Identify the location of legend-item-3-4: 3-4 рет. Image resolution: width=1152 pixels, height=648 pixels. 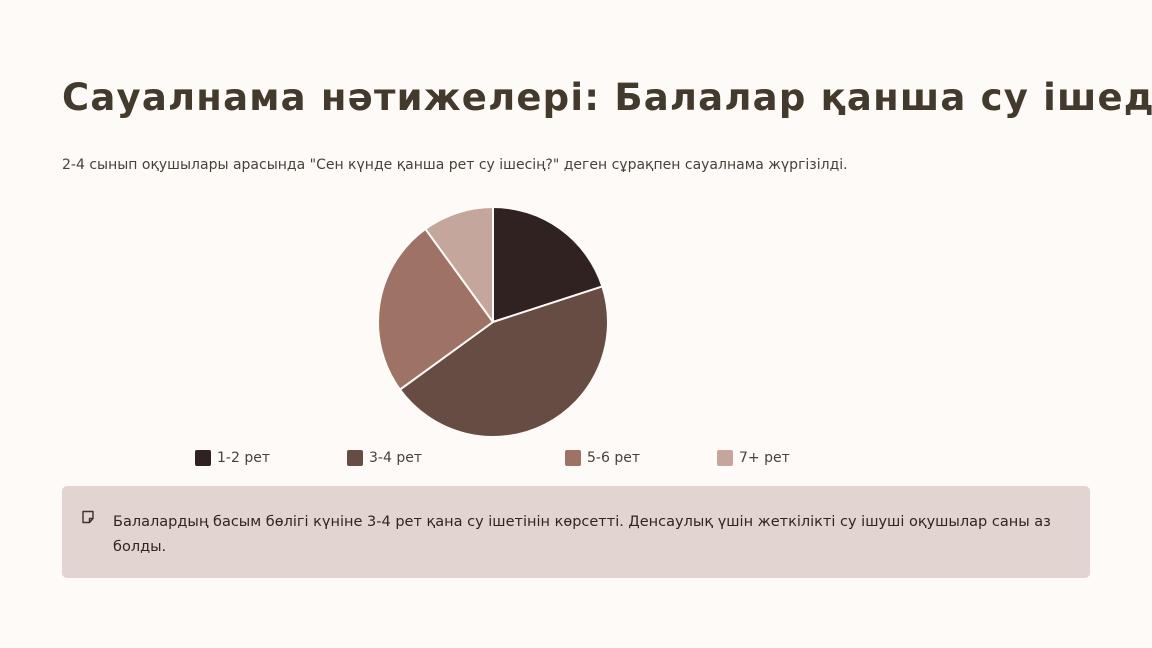
(384, 458).